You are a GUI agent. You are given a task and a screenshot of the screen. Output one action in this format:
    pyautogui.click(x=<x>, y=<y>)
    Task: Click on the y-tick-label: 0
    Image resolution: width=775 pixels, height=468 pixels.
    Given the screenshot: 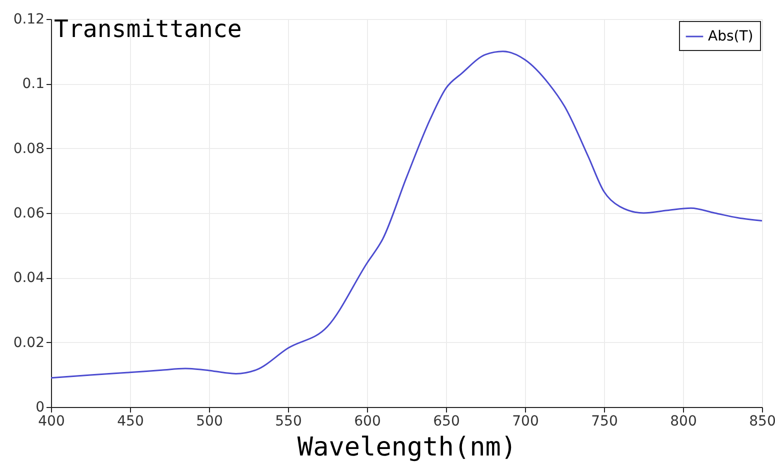 What is the action you would take?
    pyautogui.click(x=40, y=408)
    